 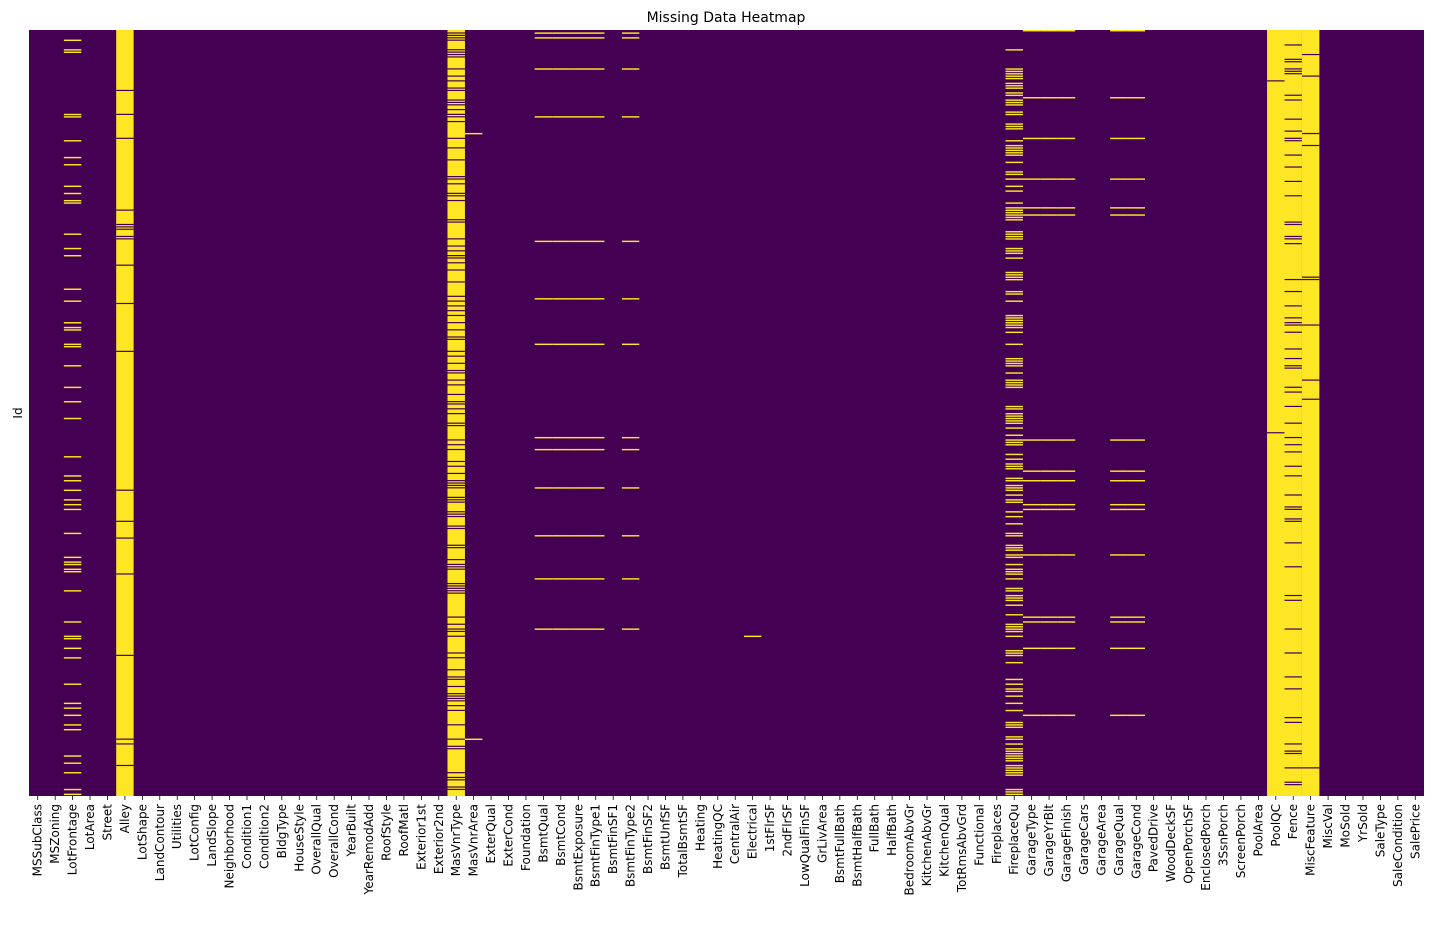 I want to click on x-tick-label: YearRemodAdd, so click(x=369, y=849).